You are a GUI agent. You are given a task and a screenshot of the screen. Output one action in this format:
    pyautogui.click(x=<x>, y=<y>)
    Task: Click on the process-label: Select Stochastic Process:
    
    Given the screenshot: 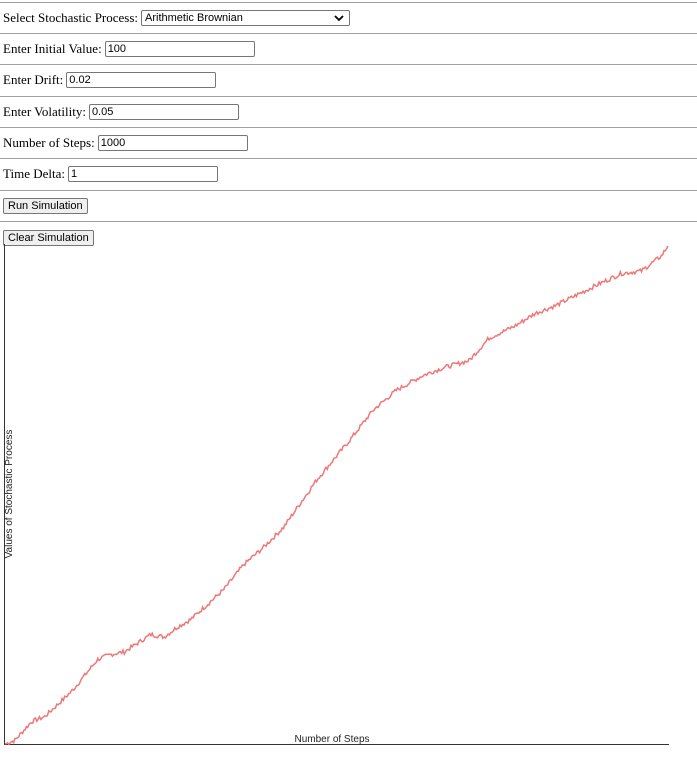 What is the action you would take?
    pyautogui.click(x=71, y=17)
    